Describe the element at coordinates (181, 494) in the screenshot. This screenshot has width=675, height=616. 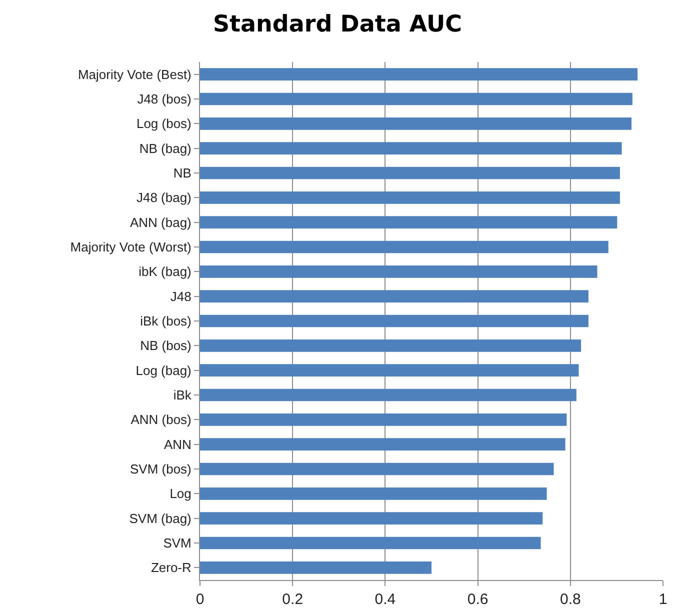
I see `y-tick-label: Log` at that location.